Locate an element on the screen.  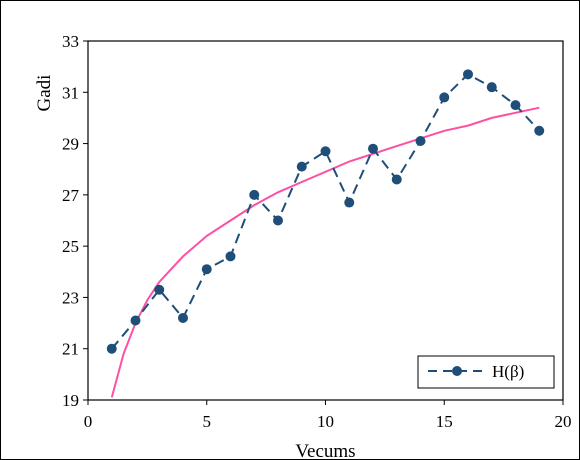
x-tick-label: 0 is located at coordinates (88, 421).